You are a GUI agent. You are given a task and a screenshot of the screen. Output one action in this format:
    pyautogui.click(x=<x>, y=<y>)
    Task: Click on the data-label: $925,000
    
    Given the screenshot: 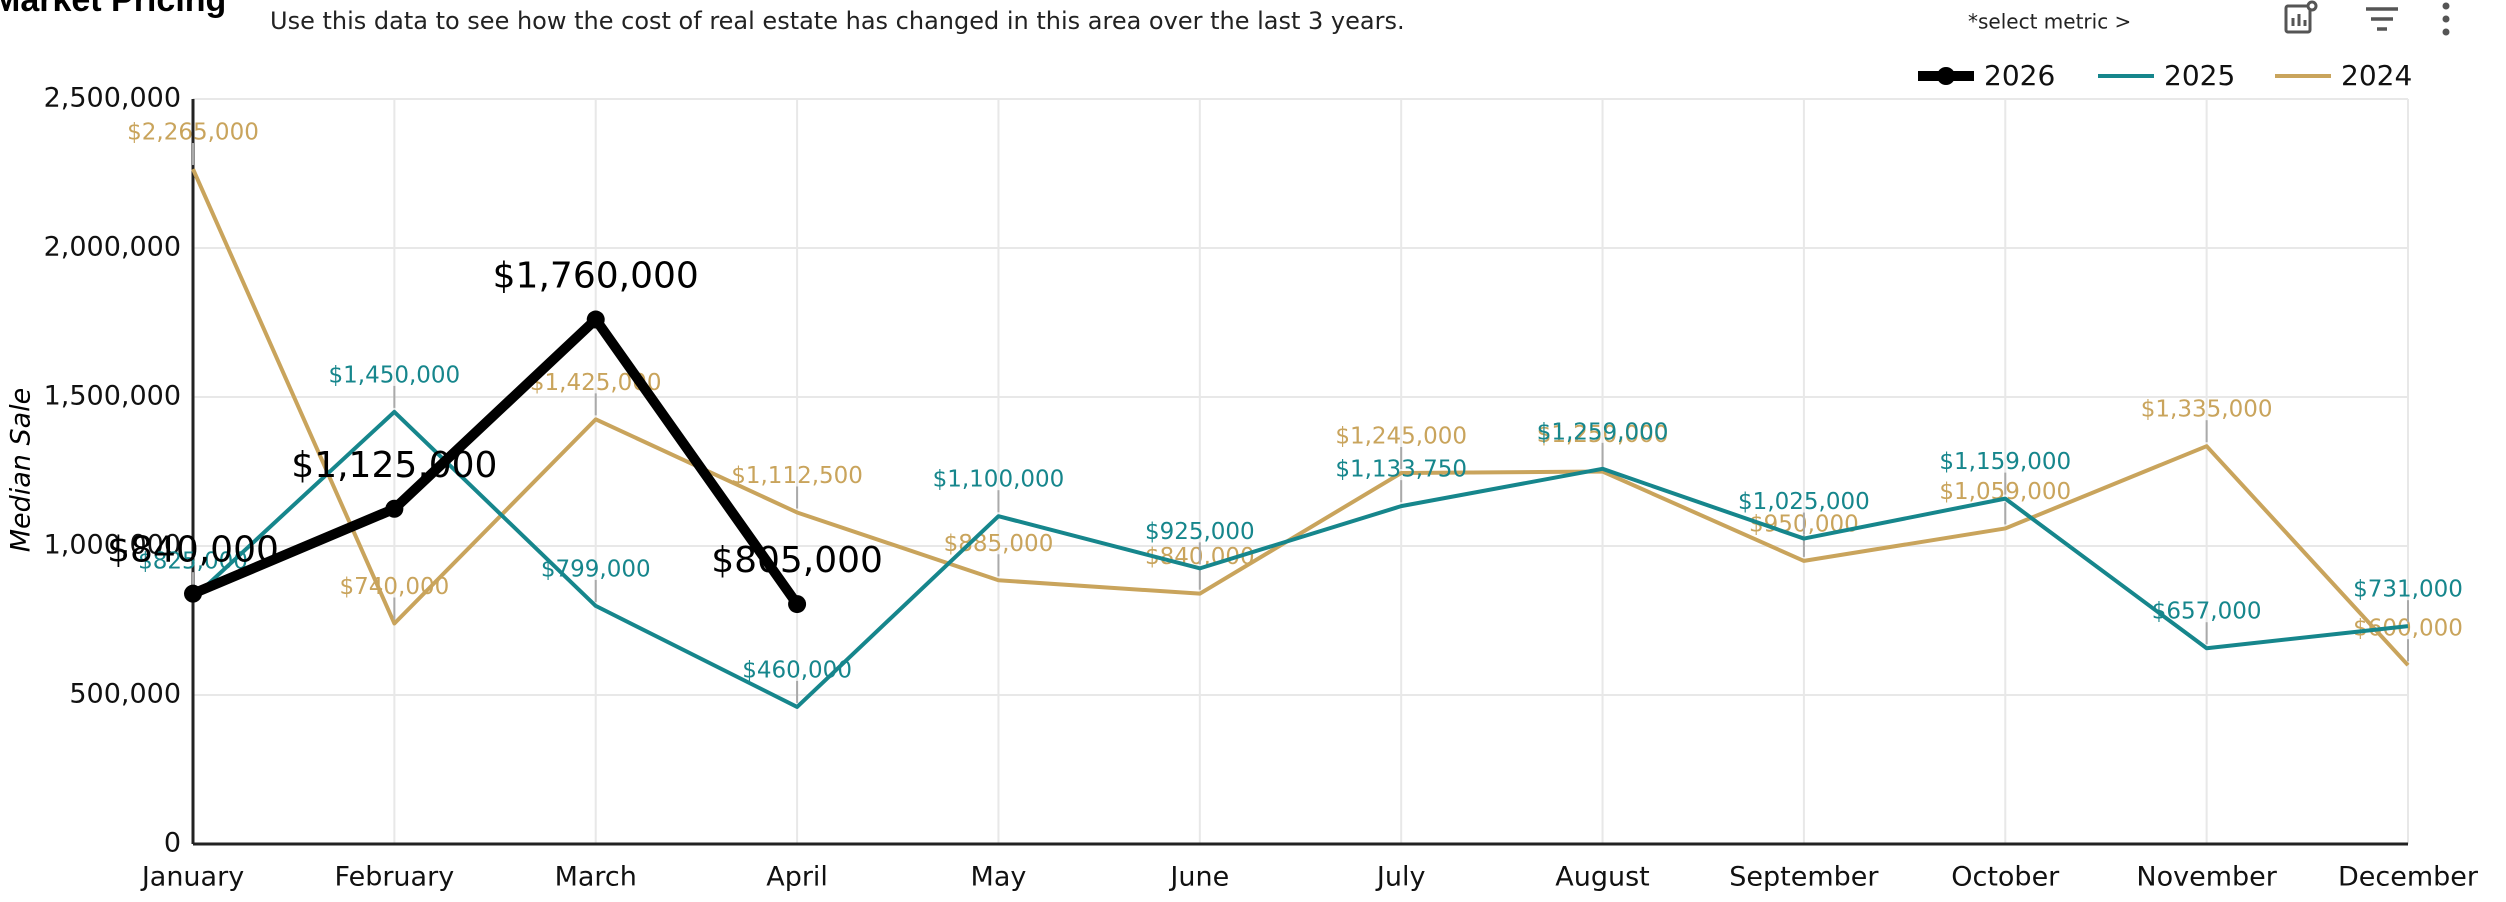 What is the action you would take?
    pyautogui.click(x=1200, y=532)
    